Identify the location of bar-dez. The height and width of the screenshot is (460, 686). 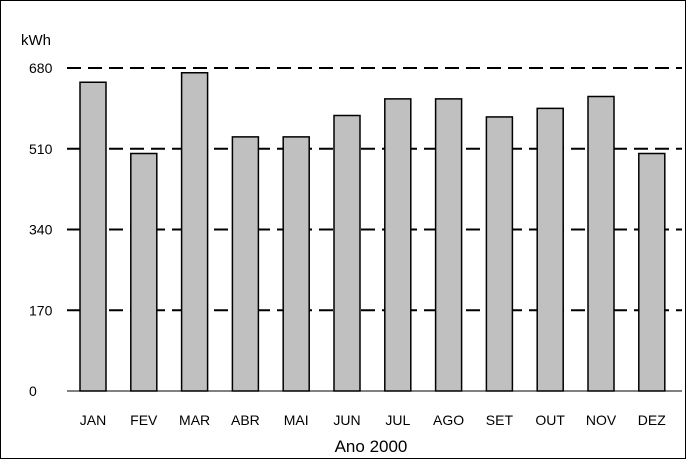
(652, 272).